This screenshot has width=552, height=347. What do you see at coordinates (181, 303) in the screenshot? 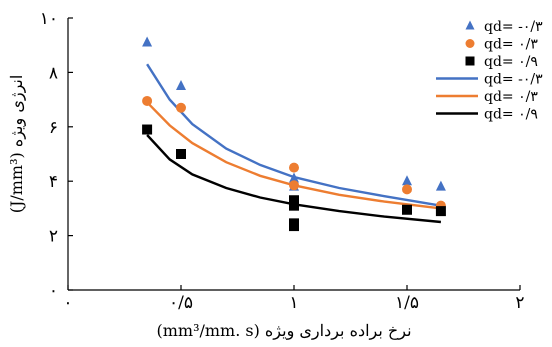
I see `x-tick-label: ۰/۵` at bounding box center [181, 303].